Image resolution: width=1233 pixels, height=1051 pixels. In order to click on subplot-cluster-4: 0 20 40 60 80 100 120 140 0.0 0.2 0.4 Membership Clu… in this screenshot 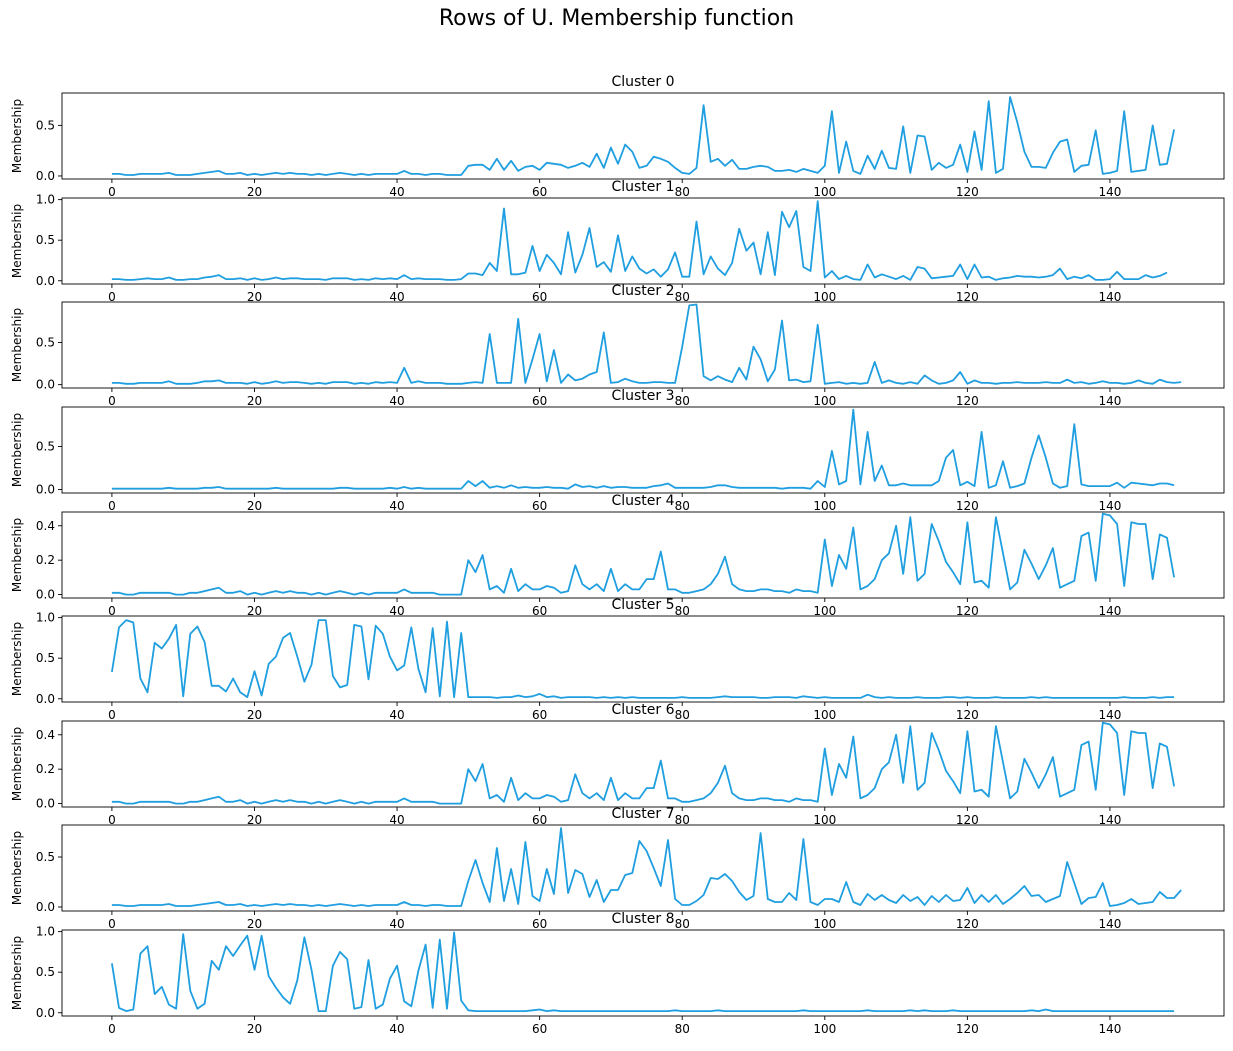, I will do `click(617, 555)`.